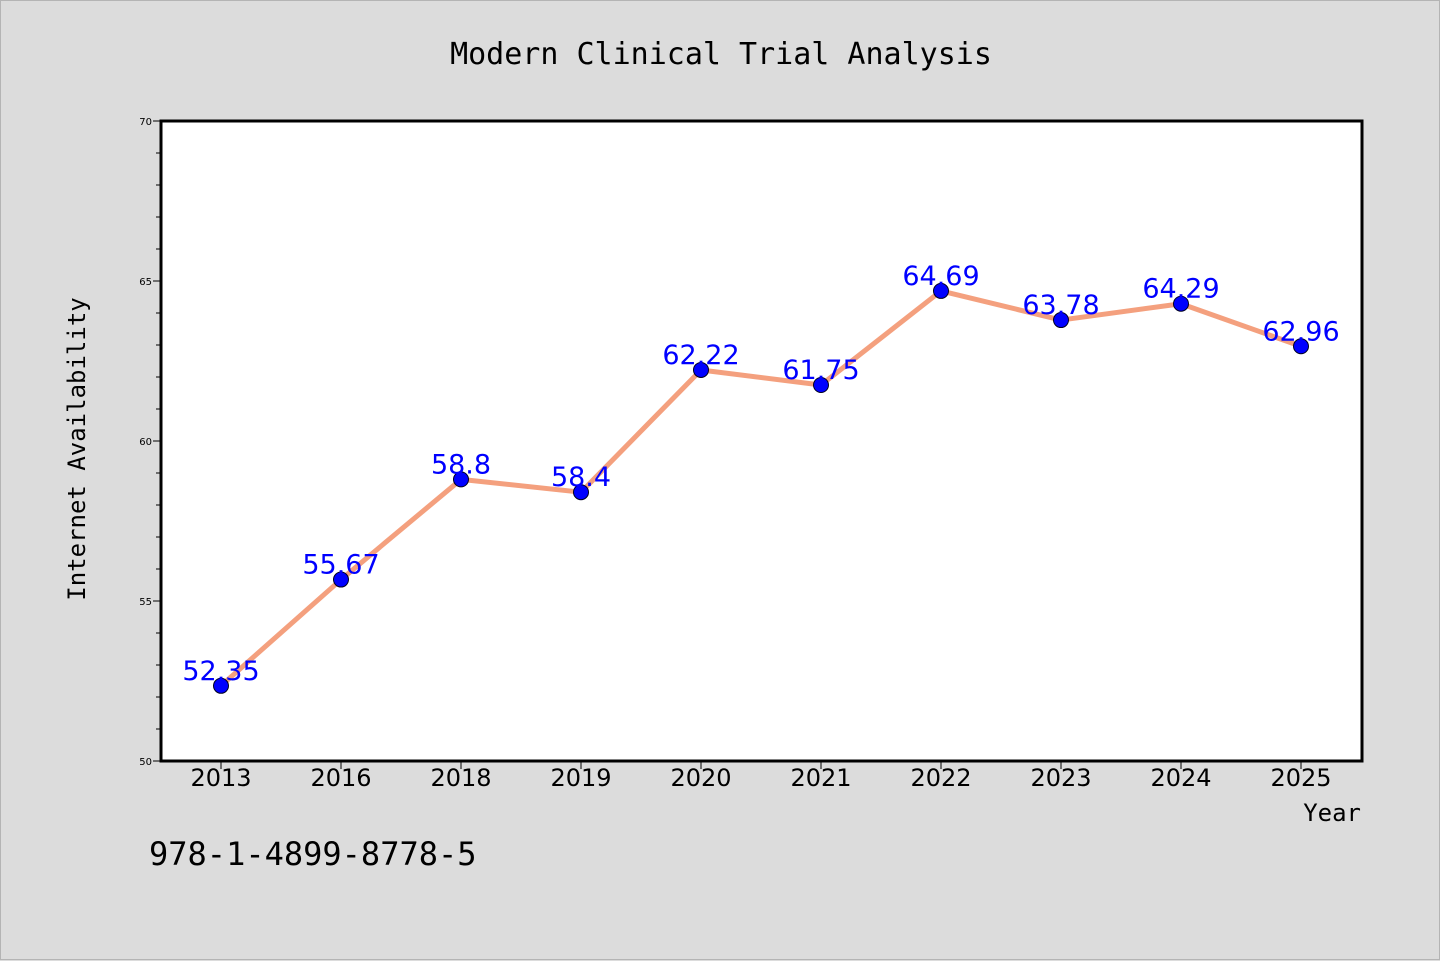 The image size is (1440, 961). What do you see at coordinates (77, 448) in the screenshot?
I see `y-axis-title: Internet Availability` at bounding box center [77, 448].